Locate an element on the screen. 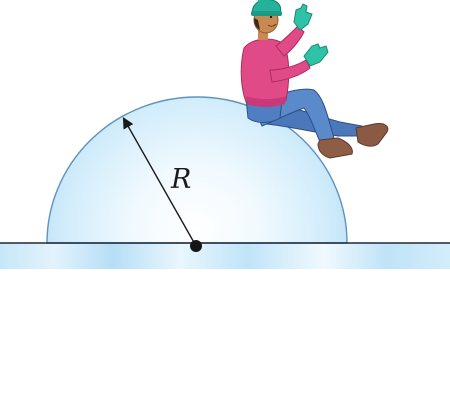 The width and height of the screenshot is (450, 408). radius-arrow is located at coordinates (159, 182).